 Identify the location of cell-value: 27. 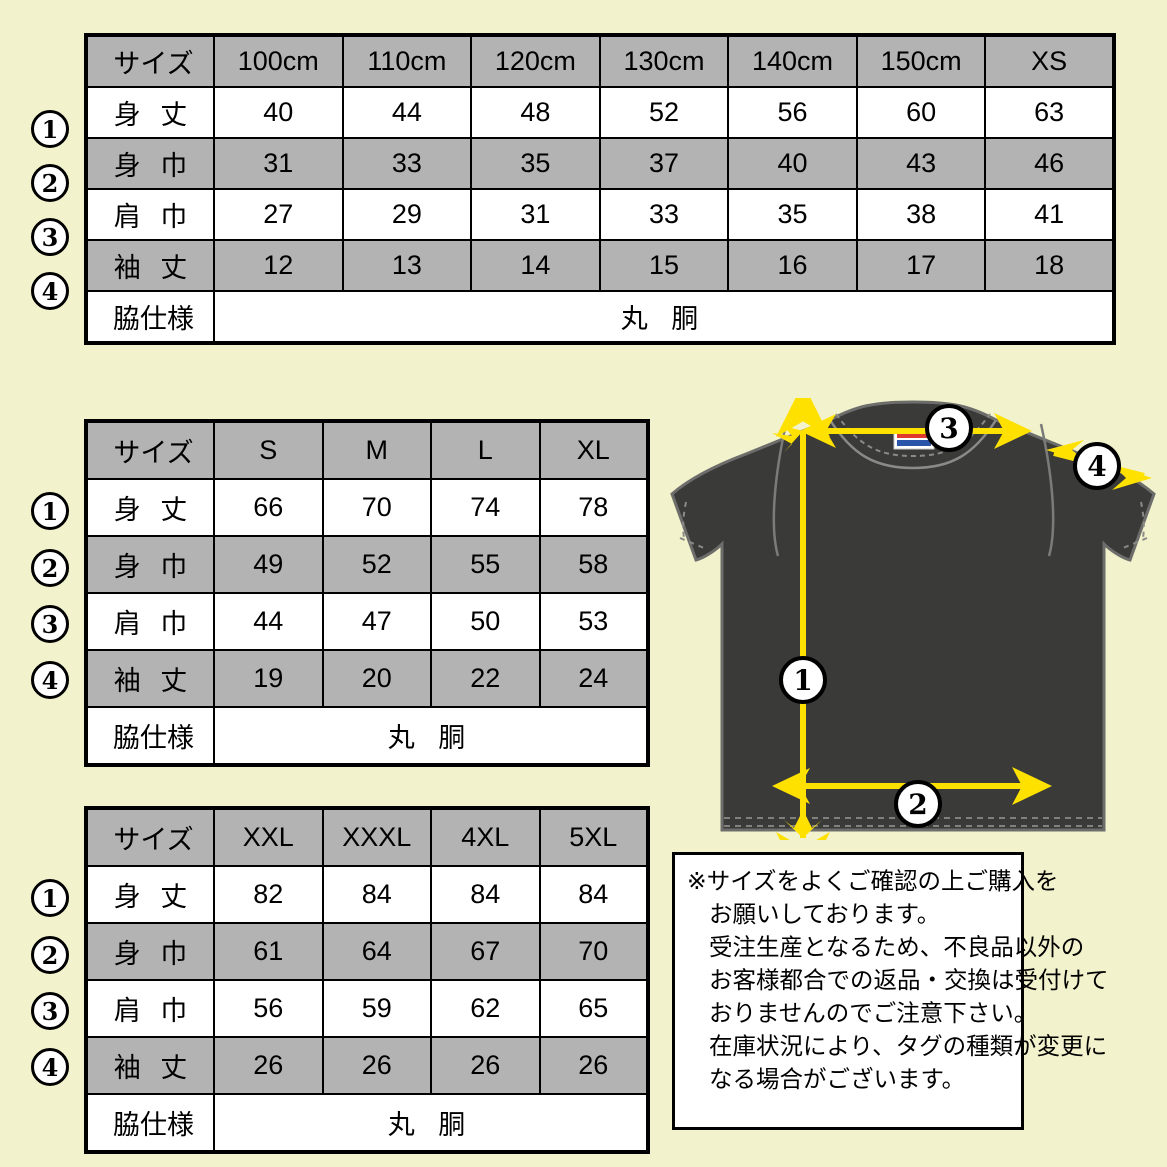
(278, 214).